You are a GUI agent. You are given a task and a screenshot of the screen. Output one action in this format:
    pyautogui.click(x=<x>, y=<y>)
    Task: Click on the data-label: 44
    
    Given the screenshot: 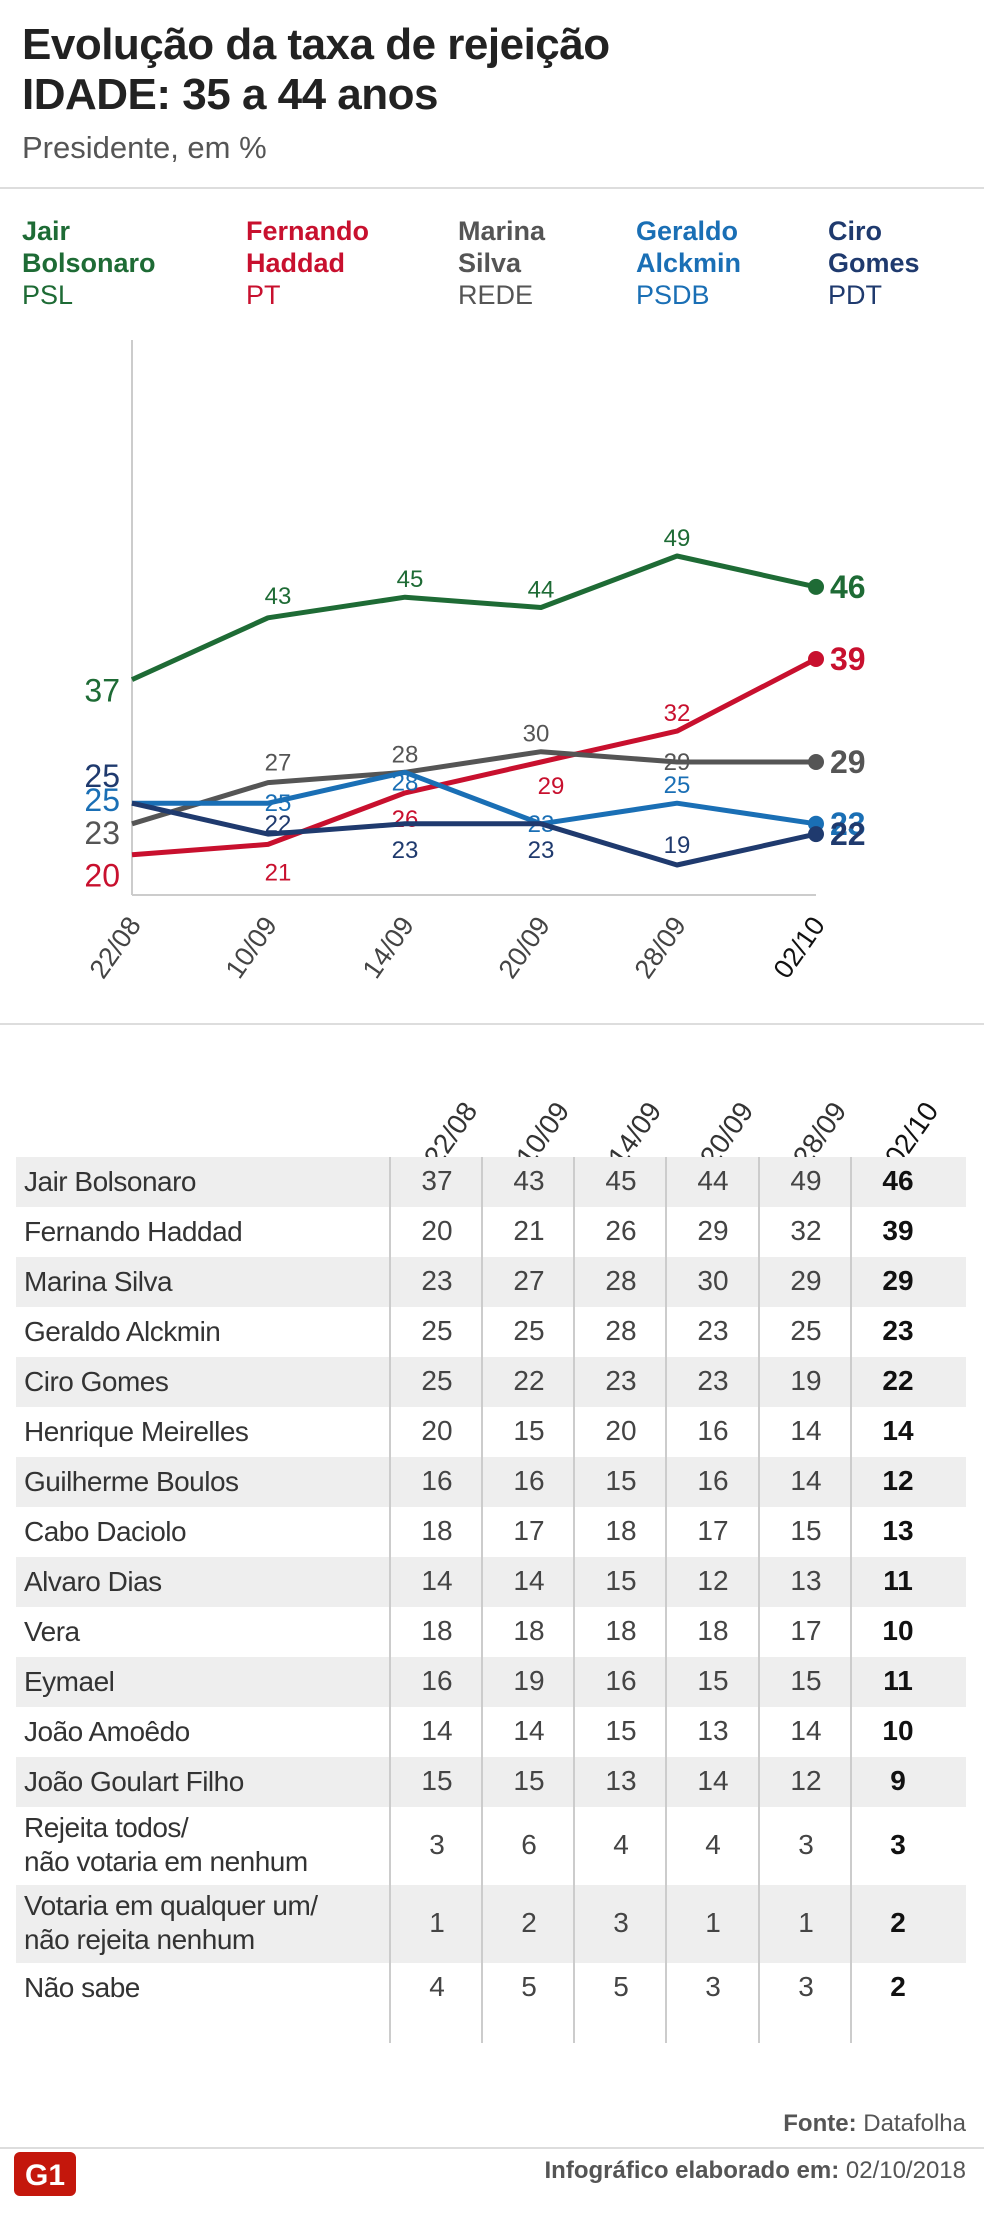 What is the action you would take?
    pyautogui.click(x=541, y=590)
    